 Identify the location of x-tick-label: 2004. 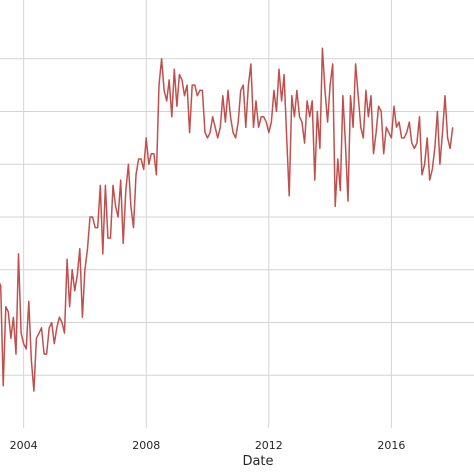
(24, 445).